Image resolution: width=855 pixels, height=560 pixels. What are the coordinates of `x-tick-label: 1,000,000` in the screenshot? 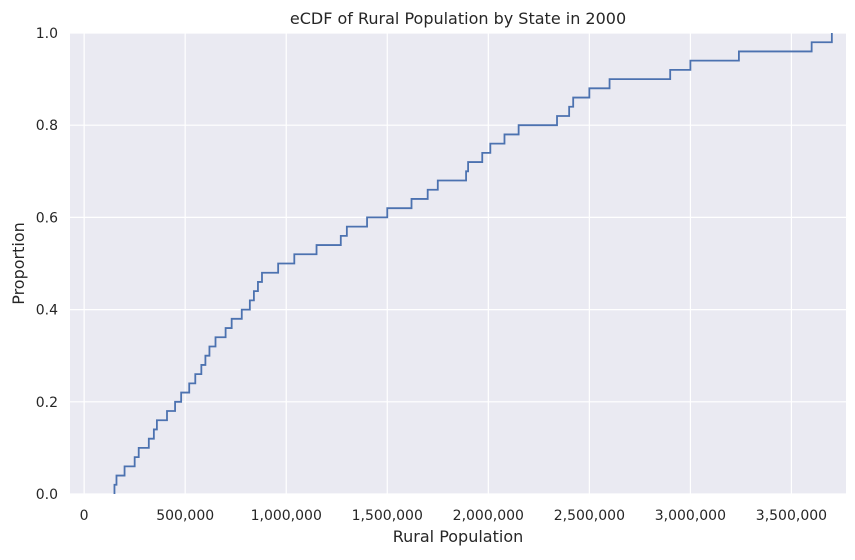 It's located at (286, 516).